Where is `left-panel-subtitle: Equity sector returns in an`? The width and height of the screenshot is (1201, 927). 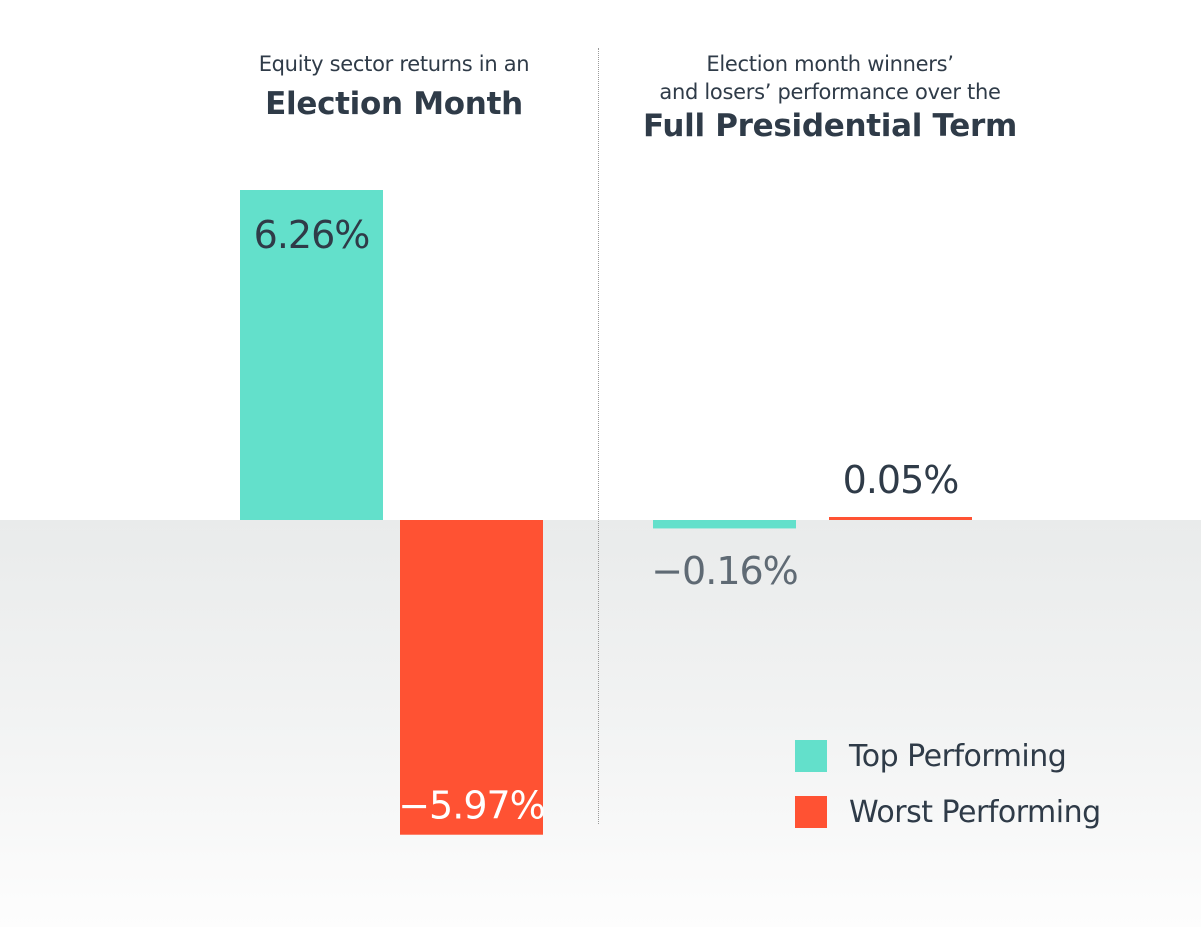
left-panel-subtitle: Equity sector returns in an is located at coordinates (394, 64).